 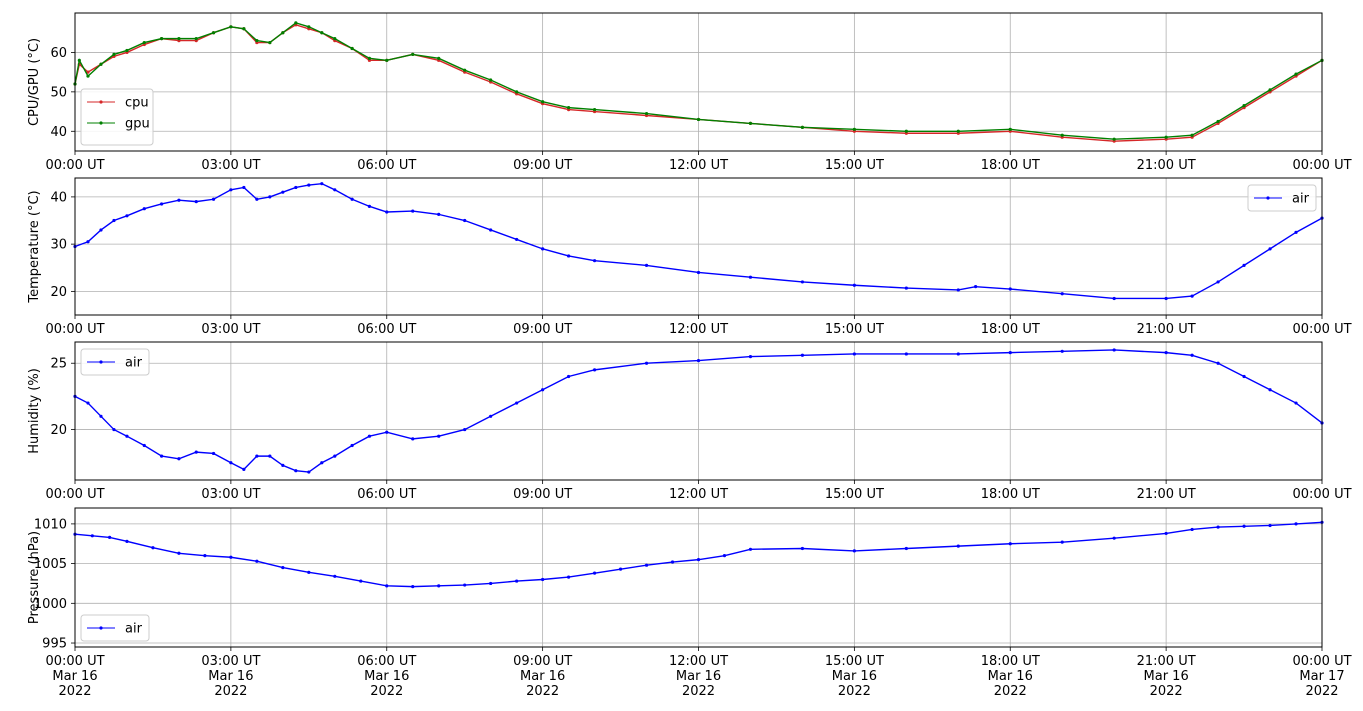 I want to click on x-tick-label: 12:00 UT Mar 16 2022, so click(x=698, y=676).